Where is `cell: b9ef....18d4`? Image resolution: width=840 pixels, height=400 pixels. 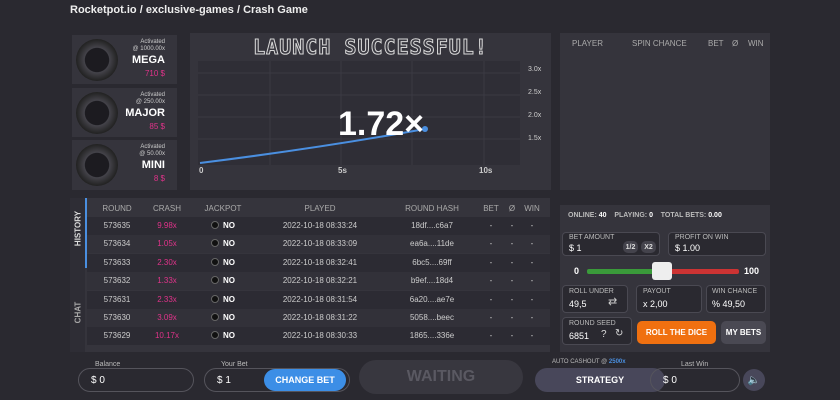
cell: b9ef....18d4 is located at coordinates (432, 281).